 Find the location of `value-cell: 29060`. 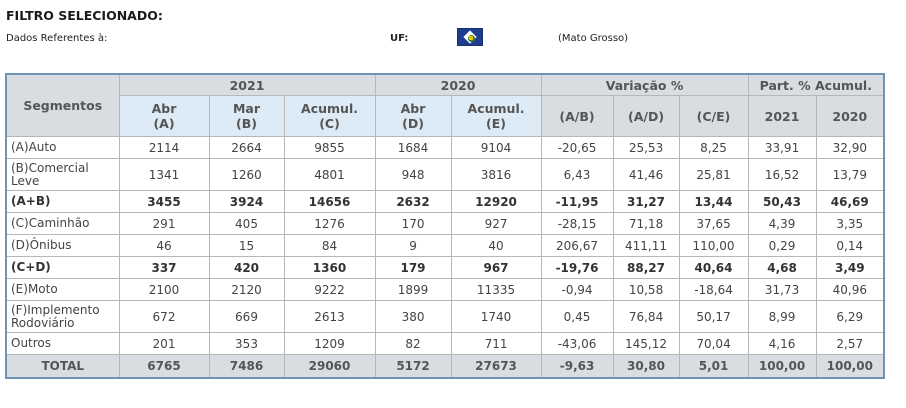

value-cell: 29060 is located at coordinates (329, 366).